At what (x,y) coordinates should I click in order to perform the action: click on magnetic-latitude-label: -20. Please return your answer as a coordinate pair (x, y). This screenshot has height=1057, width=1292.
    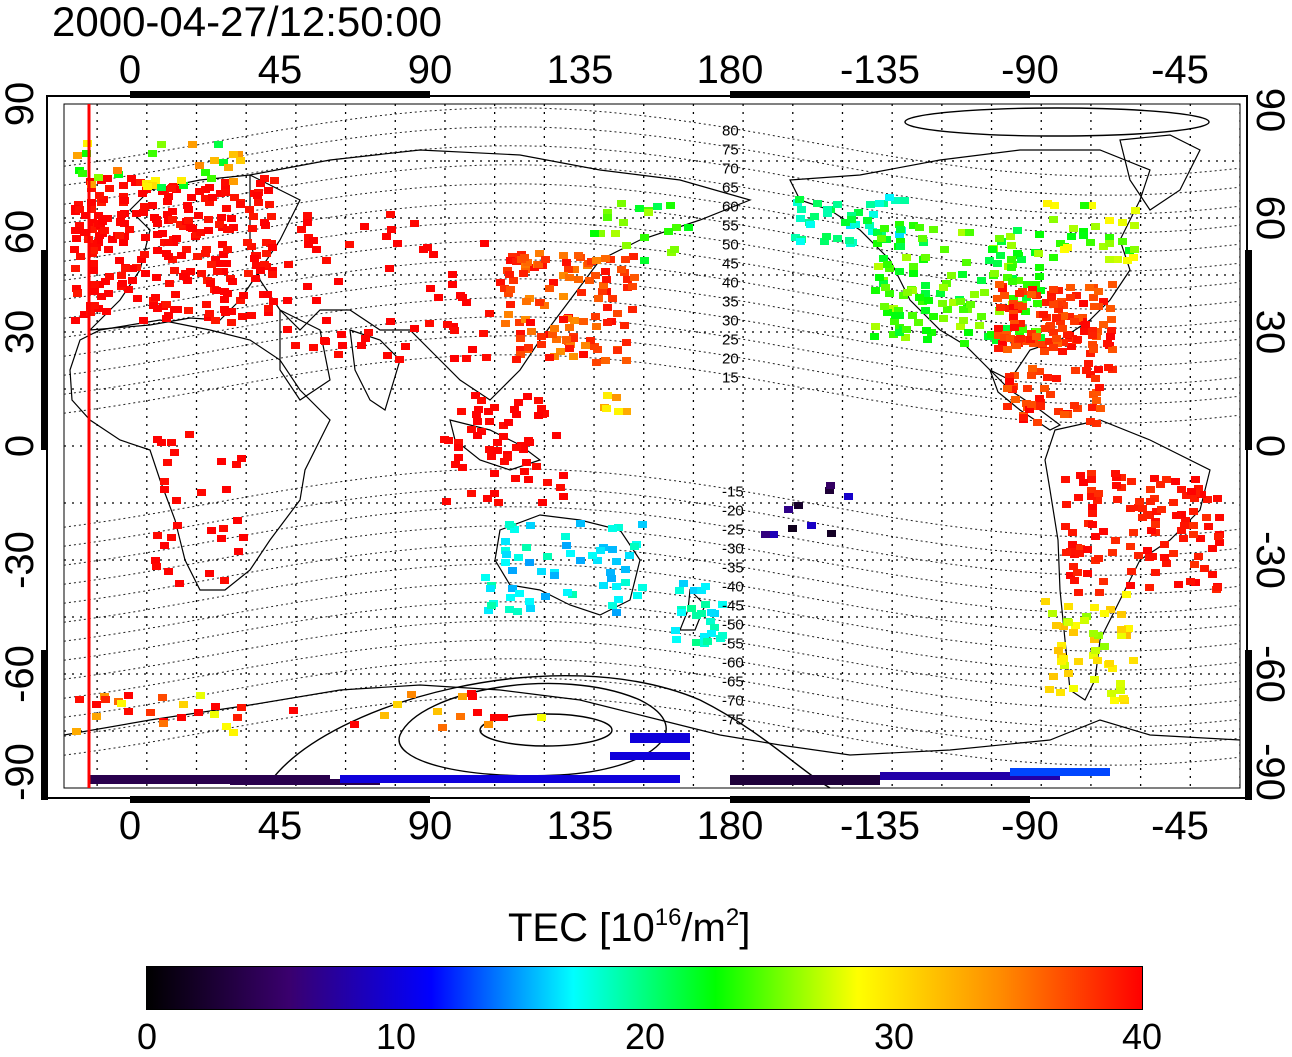
    Looking at the image, I should click on (733, 510).